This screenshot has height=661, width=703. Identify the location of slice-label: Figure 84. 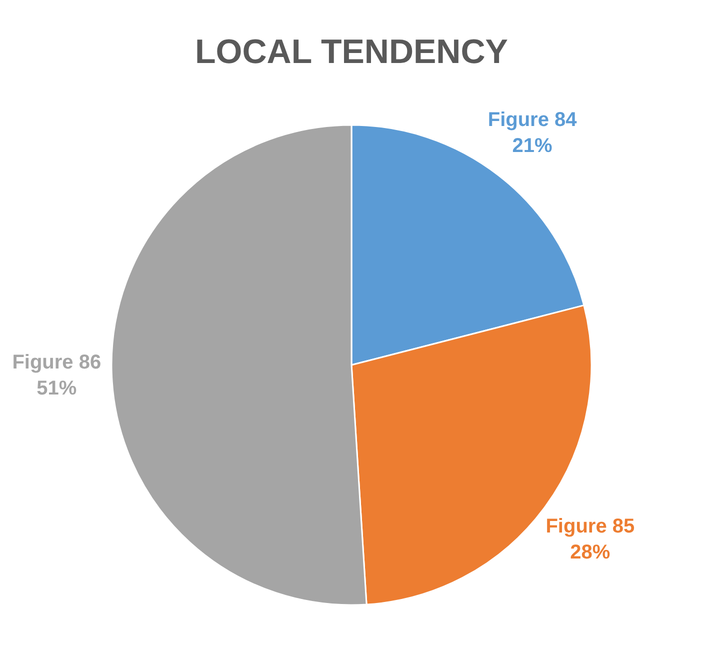
(533, 119).